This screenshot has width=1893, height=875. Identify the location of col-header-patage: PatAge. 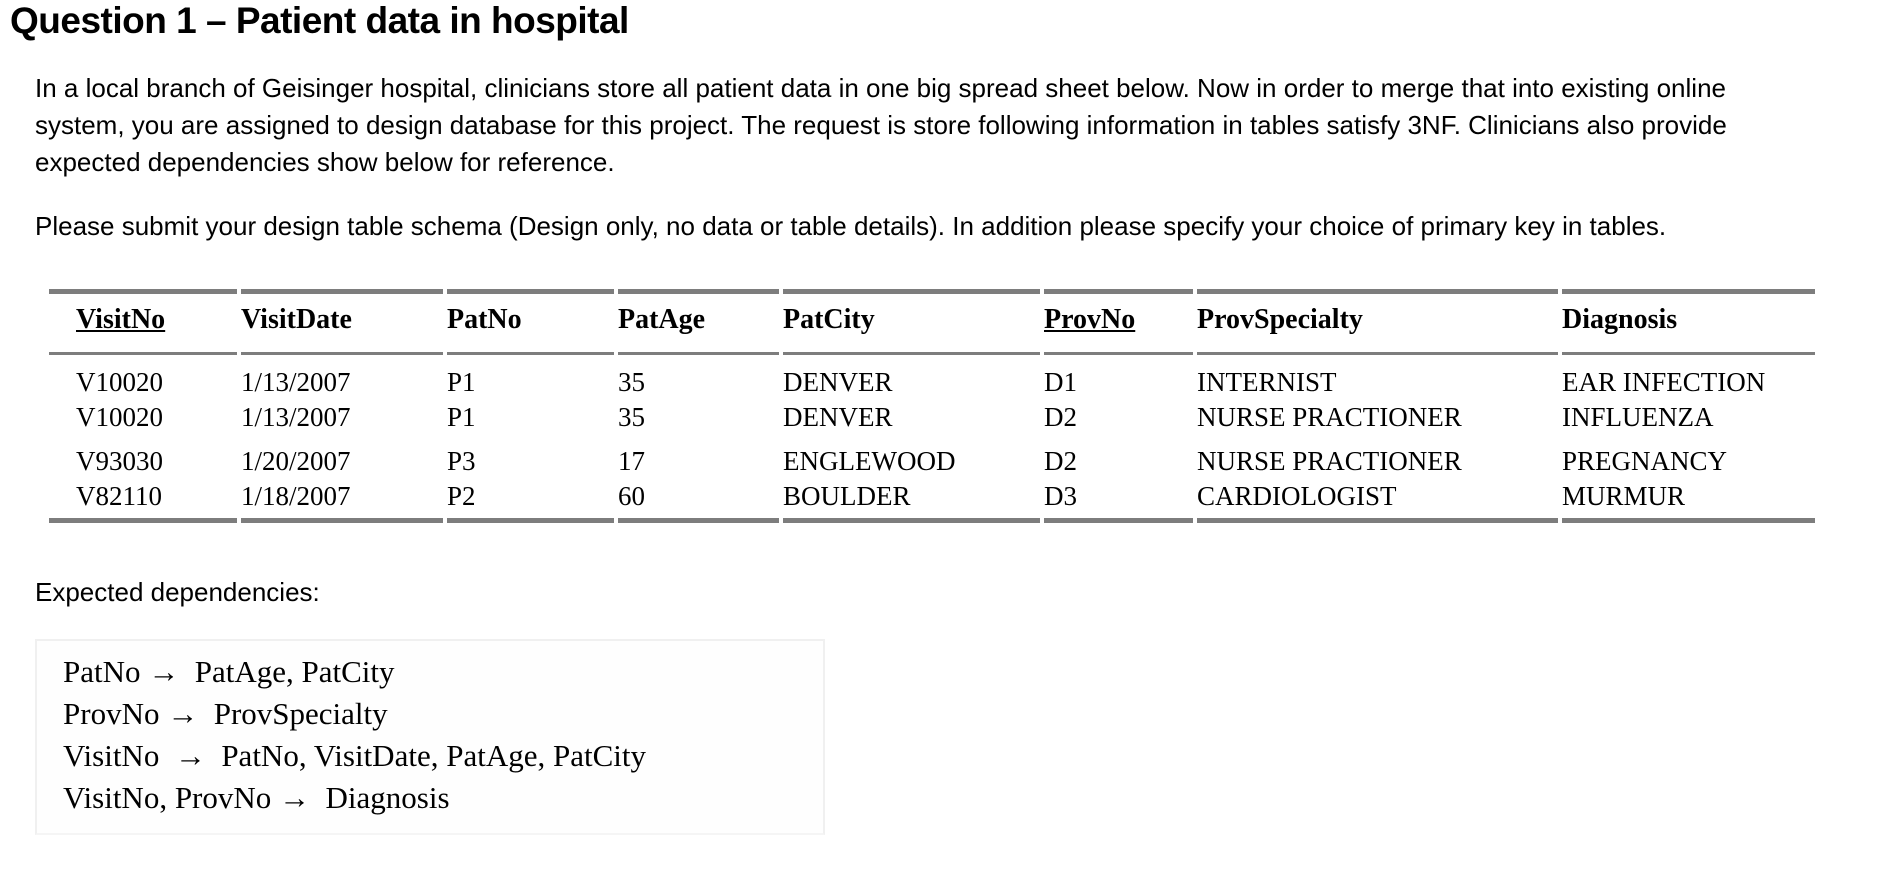
(698, 322).